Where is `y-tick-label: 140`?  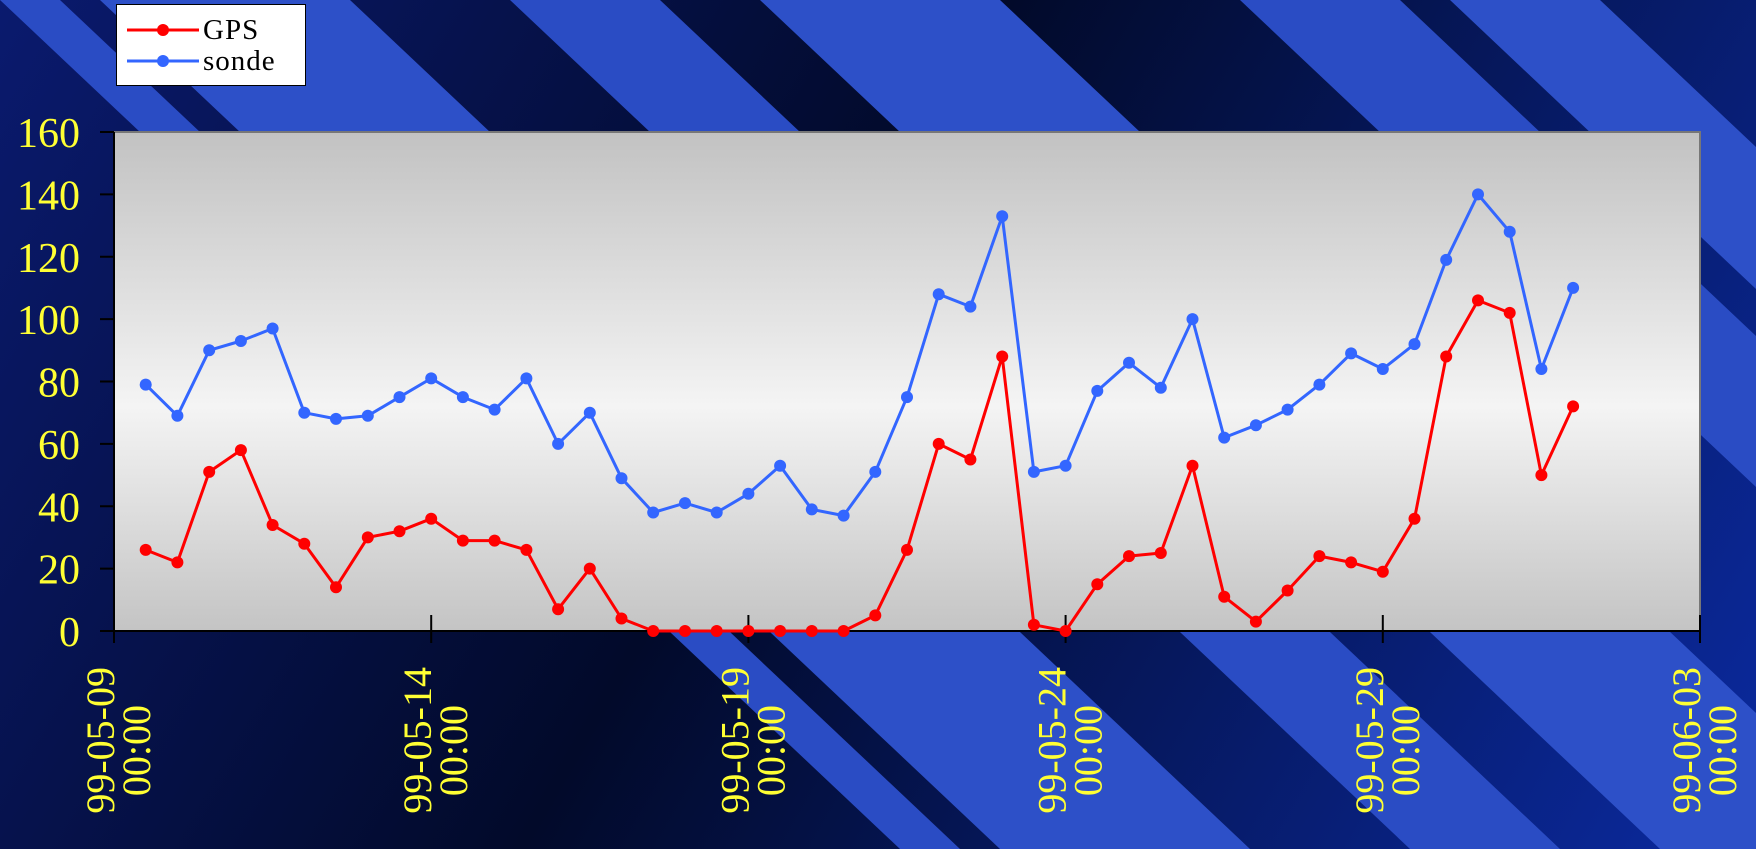 y-tick-label: 140 is located at coordinates (48, 196).